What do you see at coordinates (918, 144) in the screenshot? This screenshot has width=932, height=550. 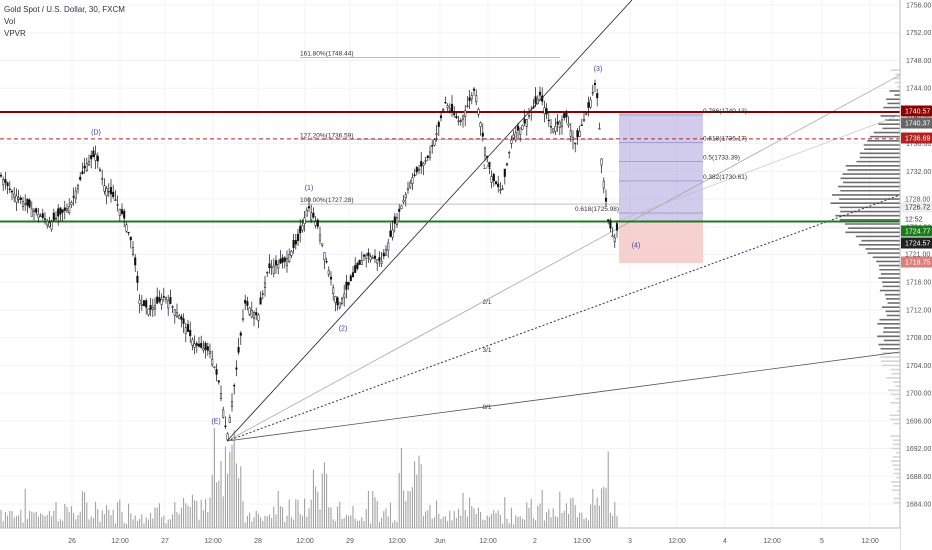 I see `price-tick-label: 1736.00` at bounding box center [918, 144].